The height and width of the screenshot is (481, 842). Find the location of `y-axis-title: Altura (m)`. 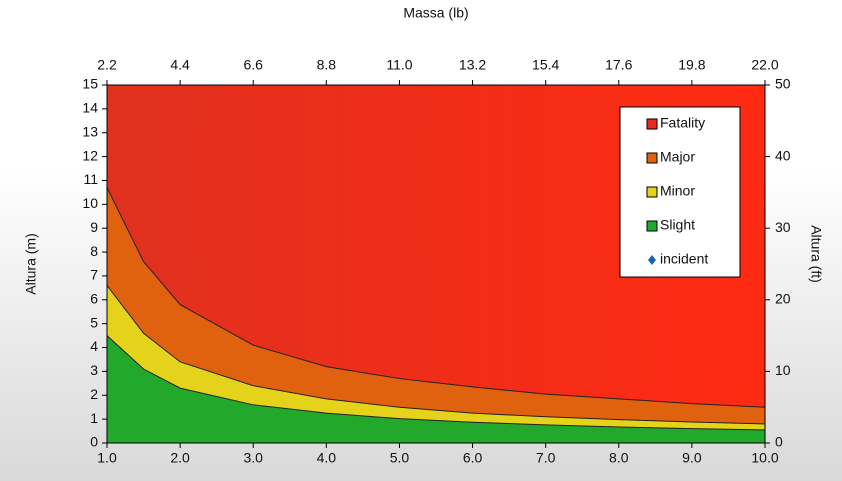

y-axis-title: Altura (m) is located at coordinates (31, 263).